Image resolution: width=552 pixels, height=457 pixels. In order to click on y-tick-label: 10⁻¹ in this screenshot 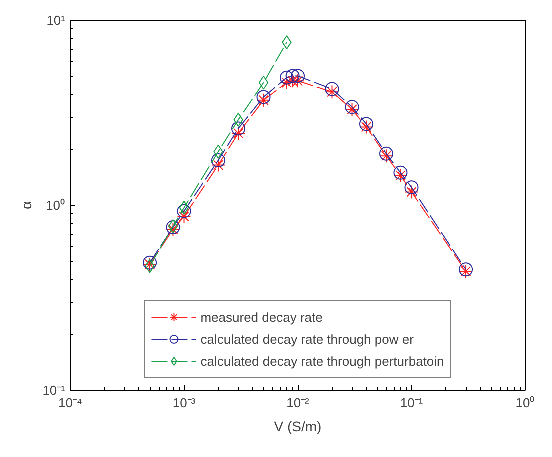, I will do `click(54, 390)`.